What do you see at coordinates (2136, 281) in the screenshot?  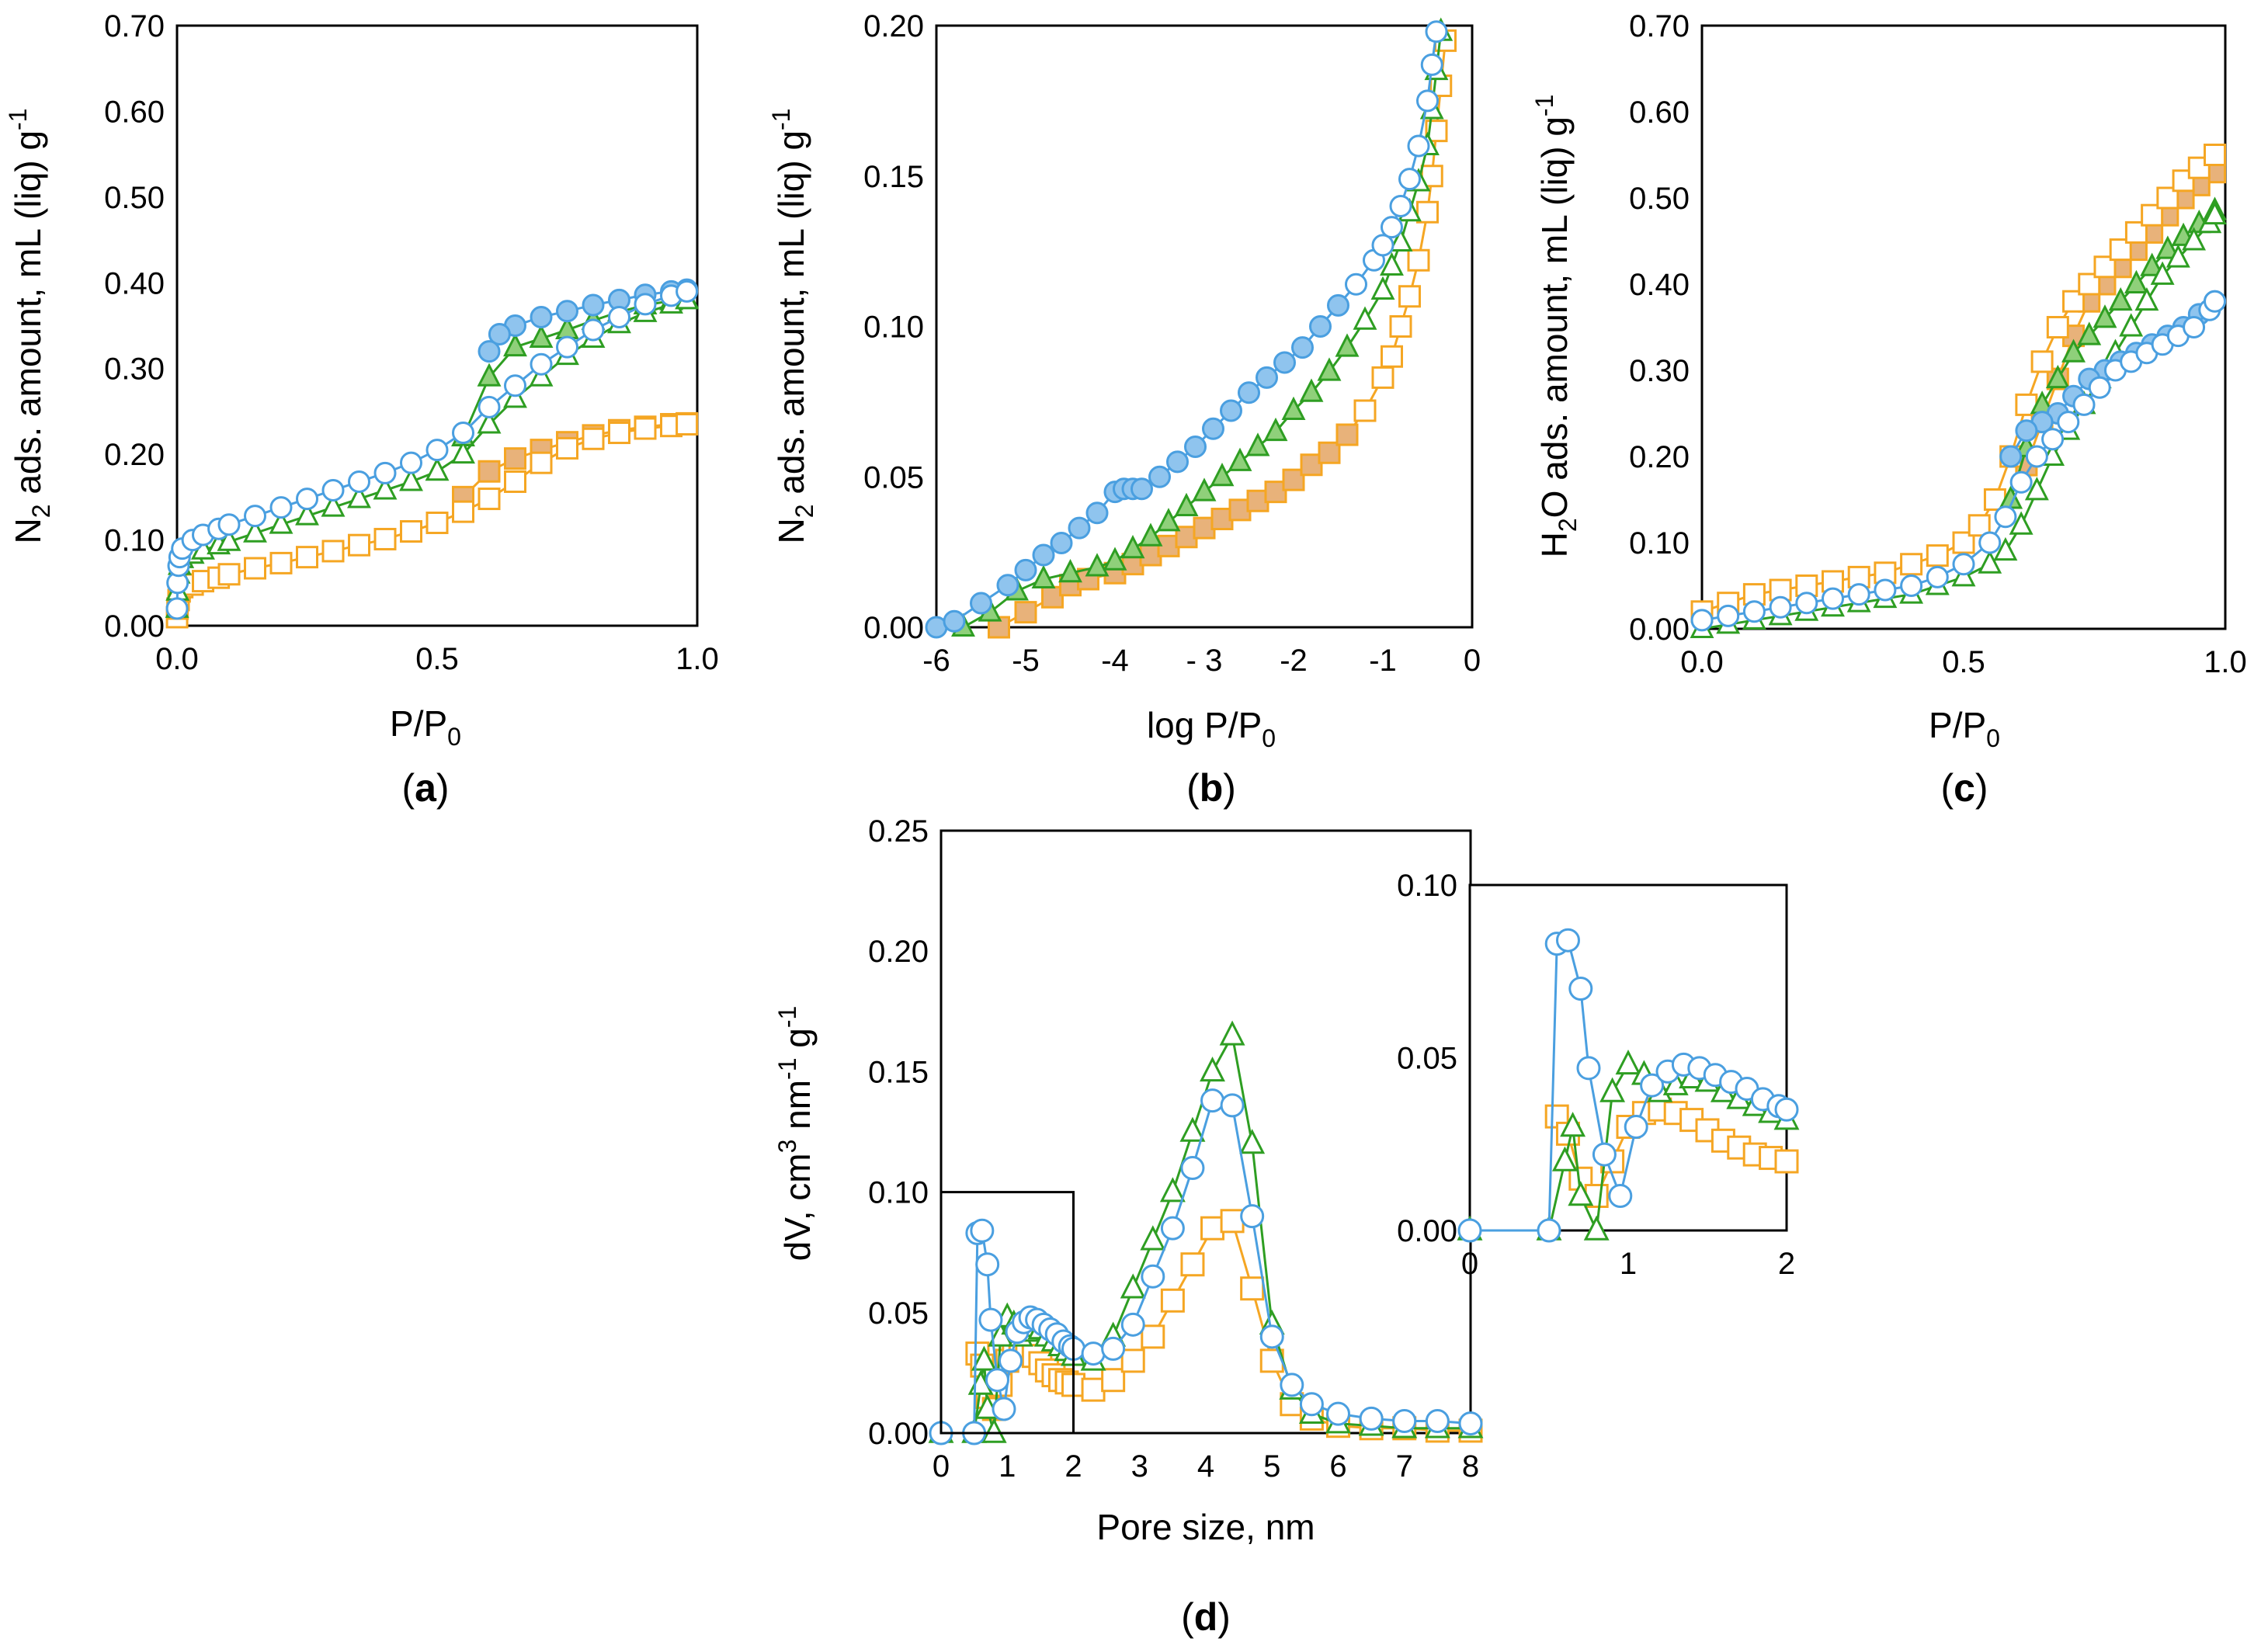 I see `panel-c-des-green-triangles-point` at bounding box center [2136, 281].